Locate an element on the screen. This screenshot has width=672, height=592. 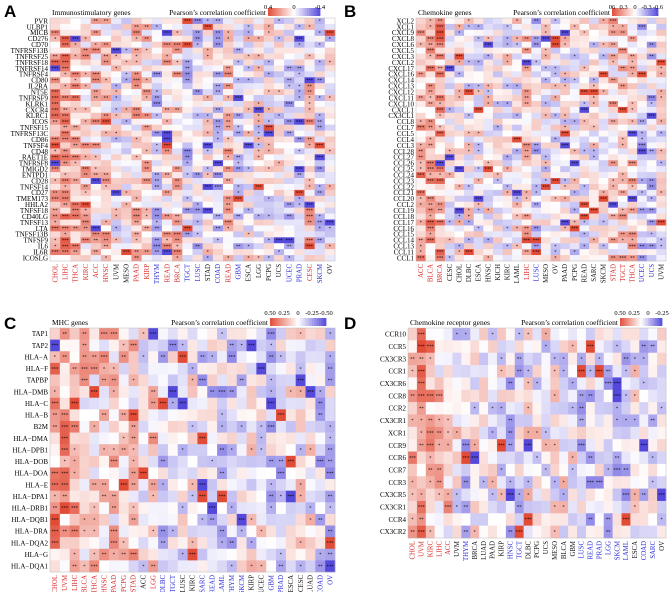
column-label: DLBC is located at coordinates (469, 273).